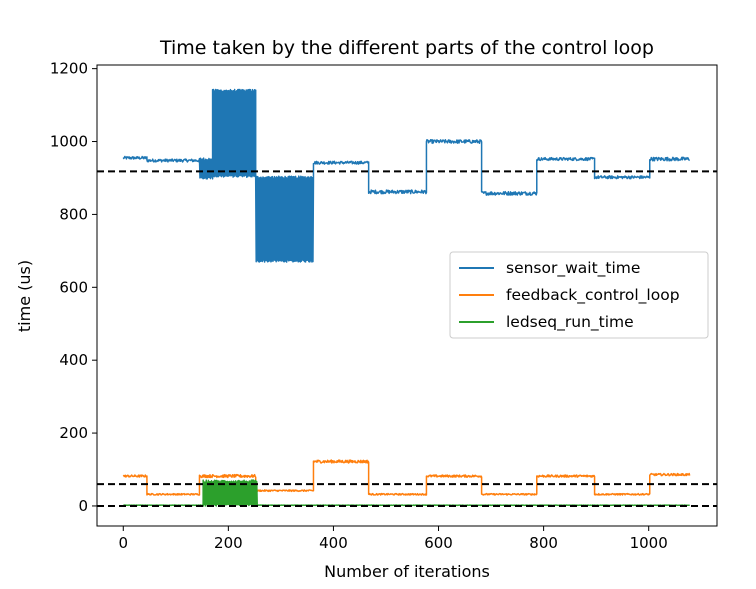 This screenshot has width=756, height=589. Describe the element at coordinates (24, 296) in the screenshot. I see `y-axis-label: time (us)` at that location.